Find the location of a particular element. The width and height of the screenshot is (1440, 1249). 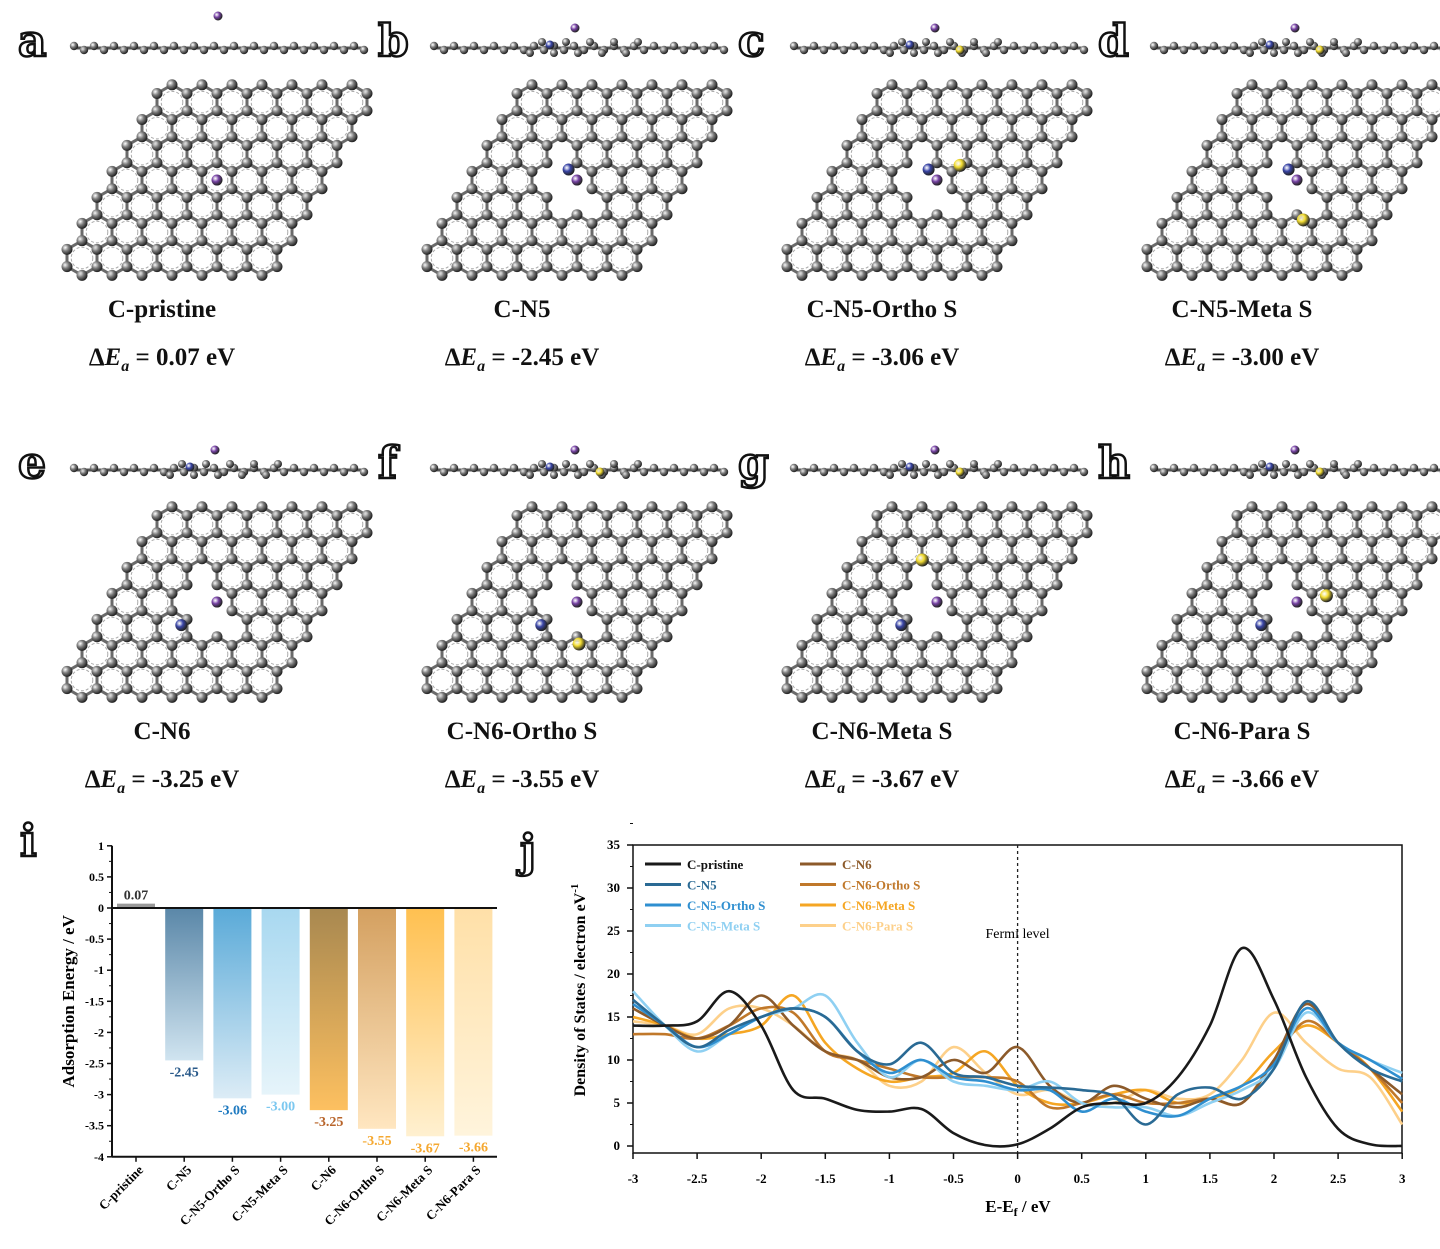

panel-letter-a: a is located at coordinates (32, 41).